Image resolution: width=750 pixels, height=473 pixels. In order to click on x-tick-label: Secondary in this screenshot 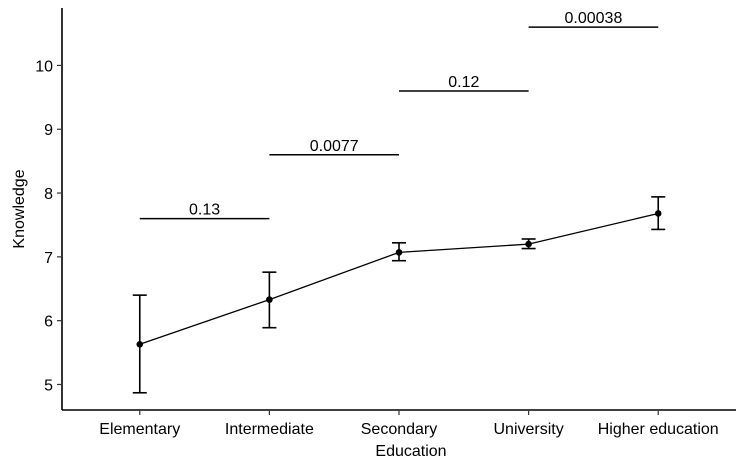, I will do `click(399, 429)`.